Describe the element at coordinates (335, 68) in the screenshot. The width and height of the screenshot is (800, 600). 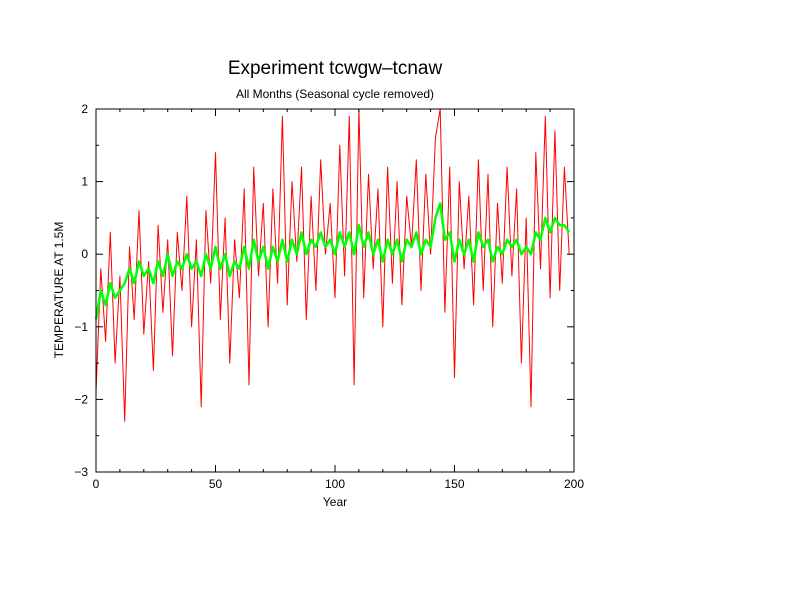
I see `chart-title: Experiment tcwgw–tcnaw` at that location.